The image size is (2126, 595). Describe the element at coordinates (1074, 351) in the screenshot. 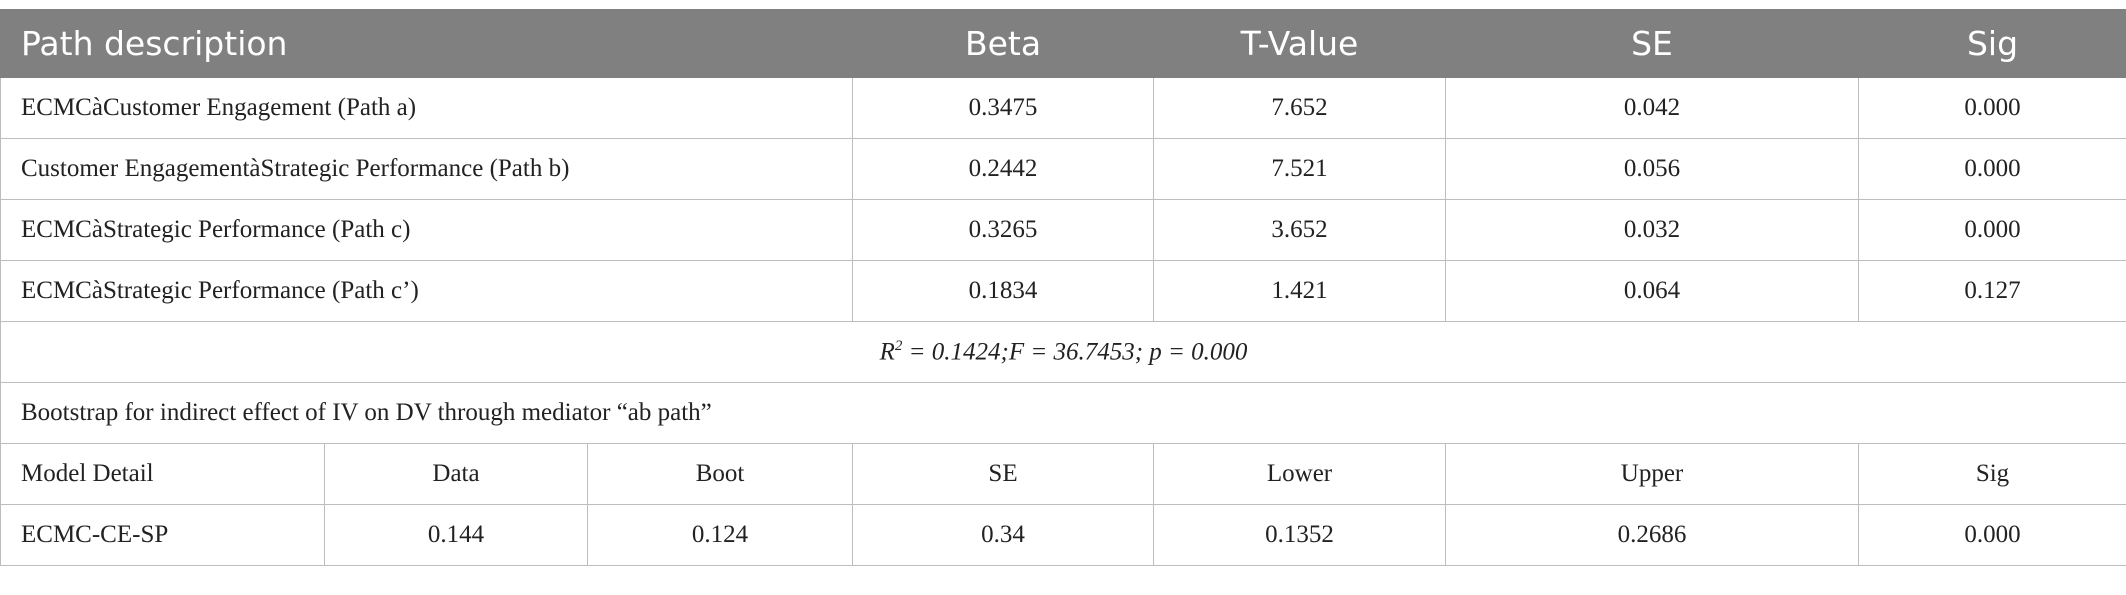

I see `fit-text: = 0.1424;F = 36.7453; p = 0.000` at that location.